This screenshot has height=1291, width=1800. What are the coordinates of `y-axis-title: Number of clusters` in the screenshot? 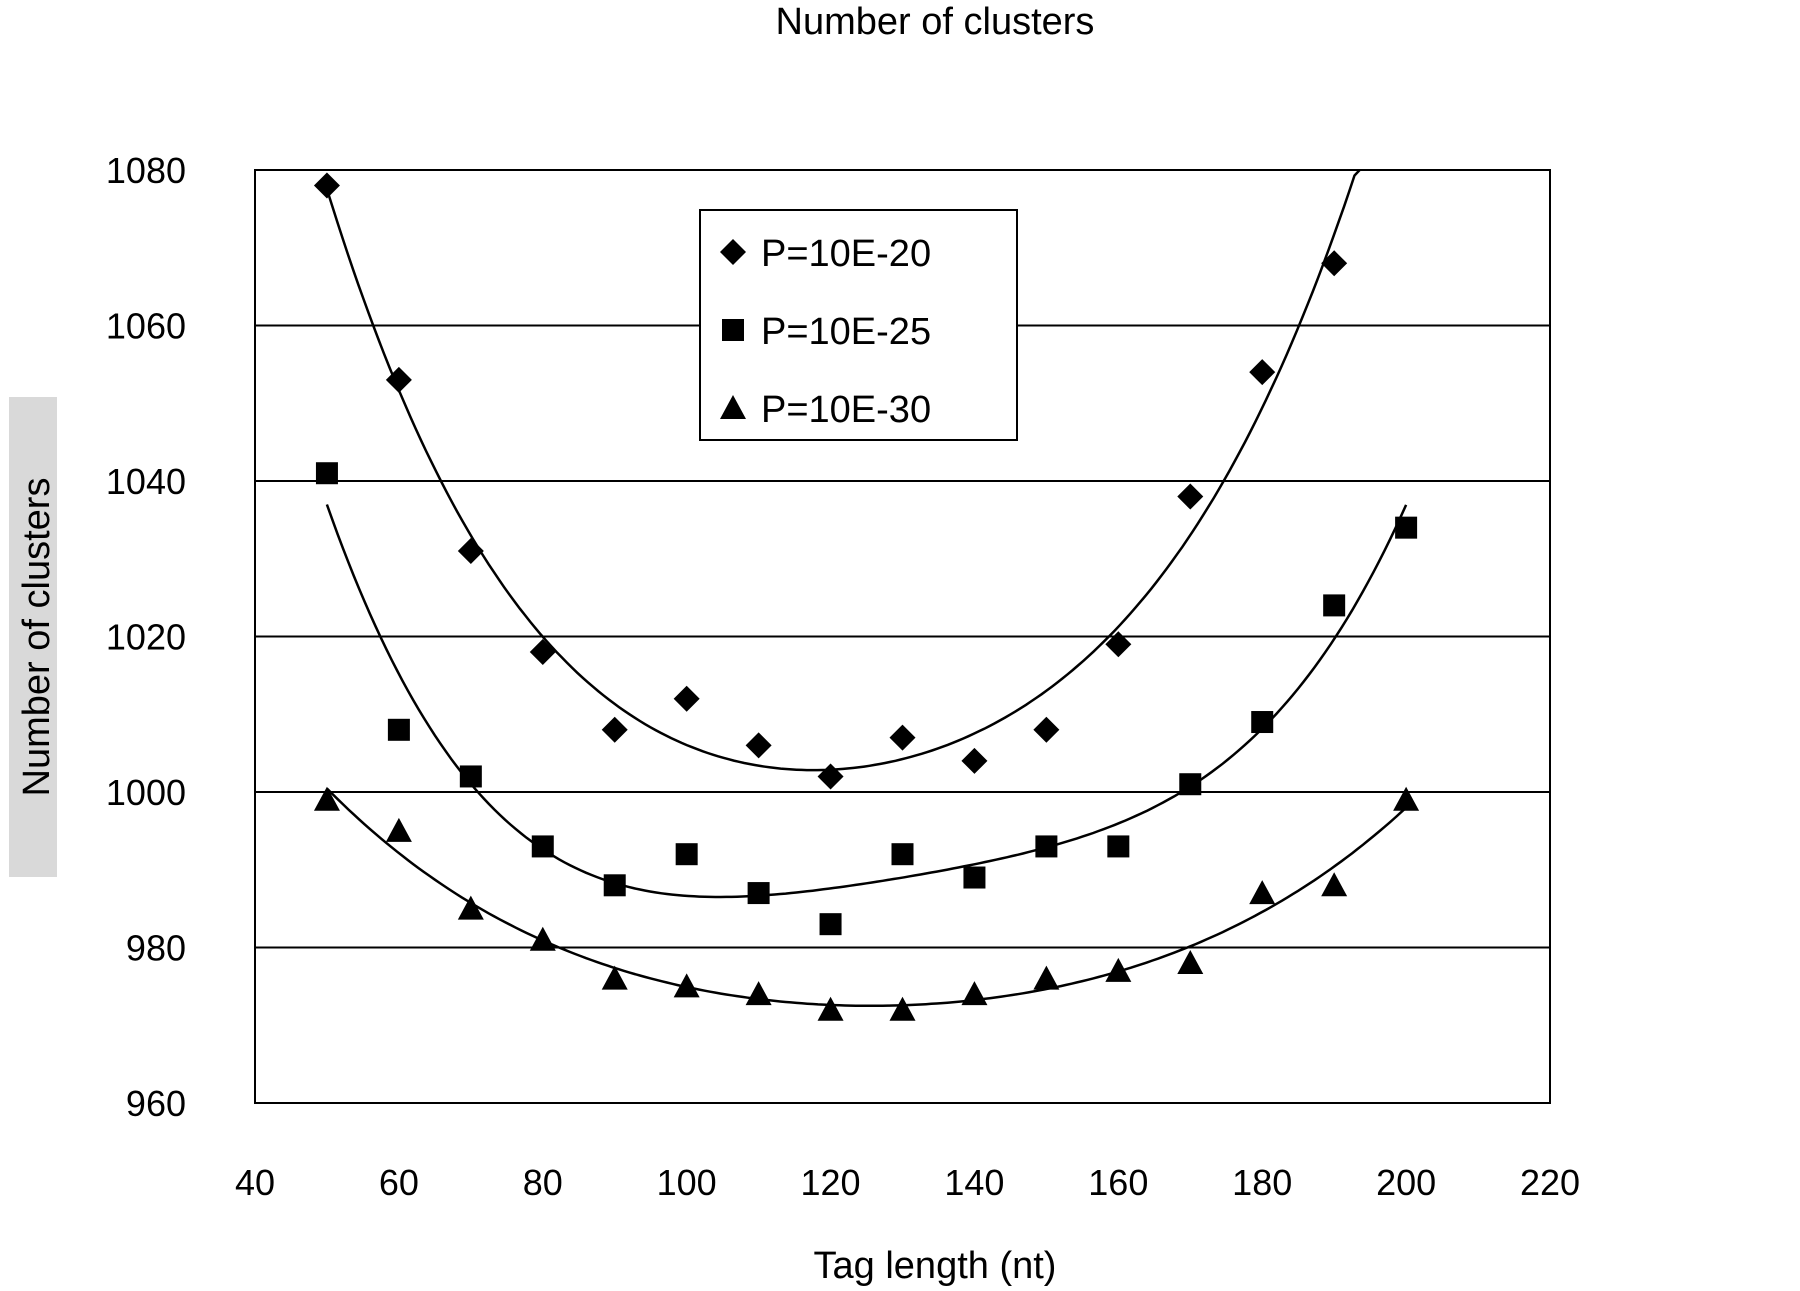 It's located at (37, 637).